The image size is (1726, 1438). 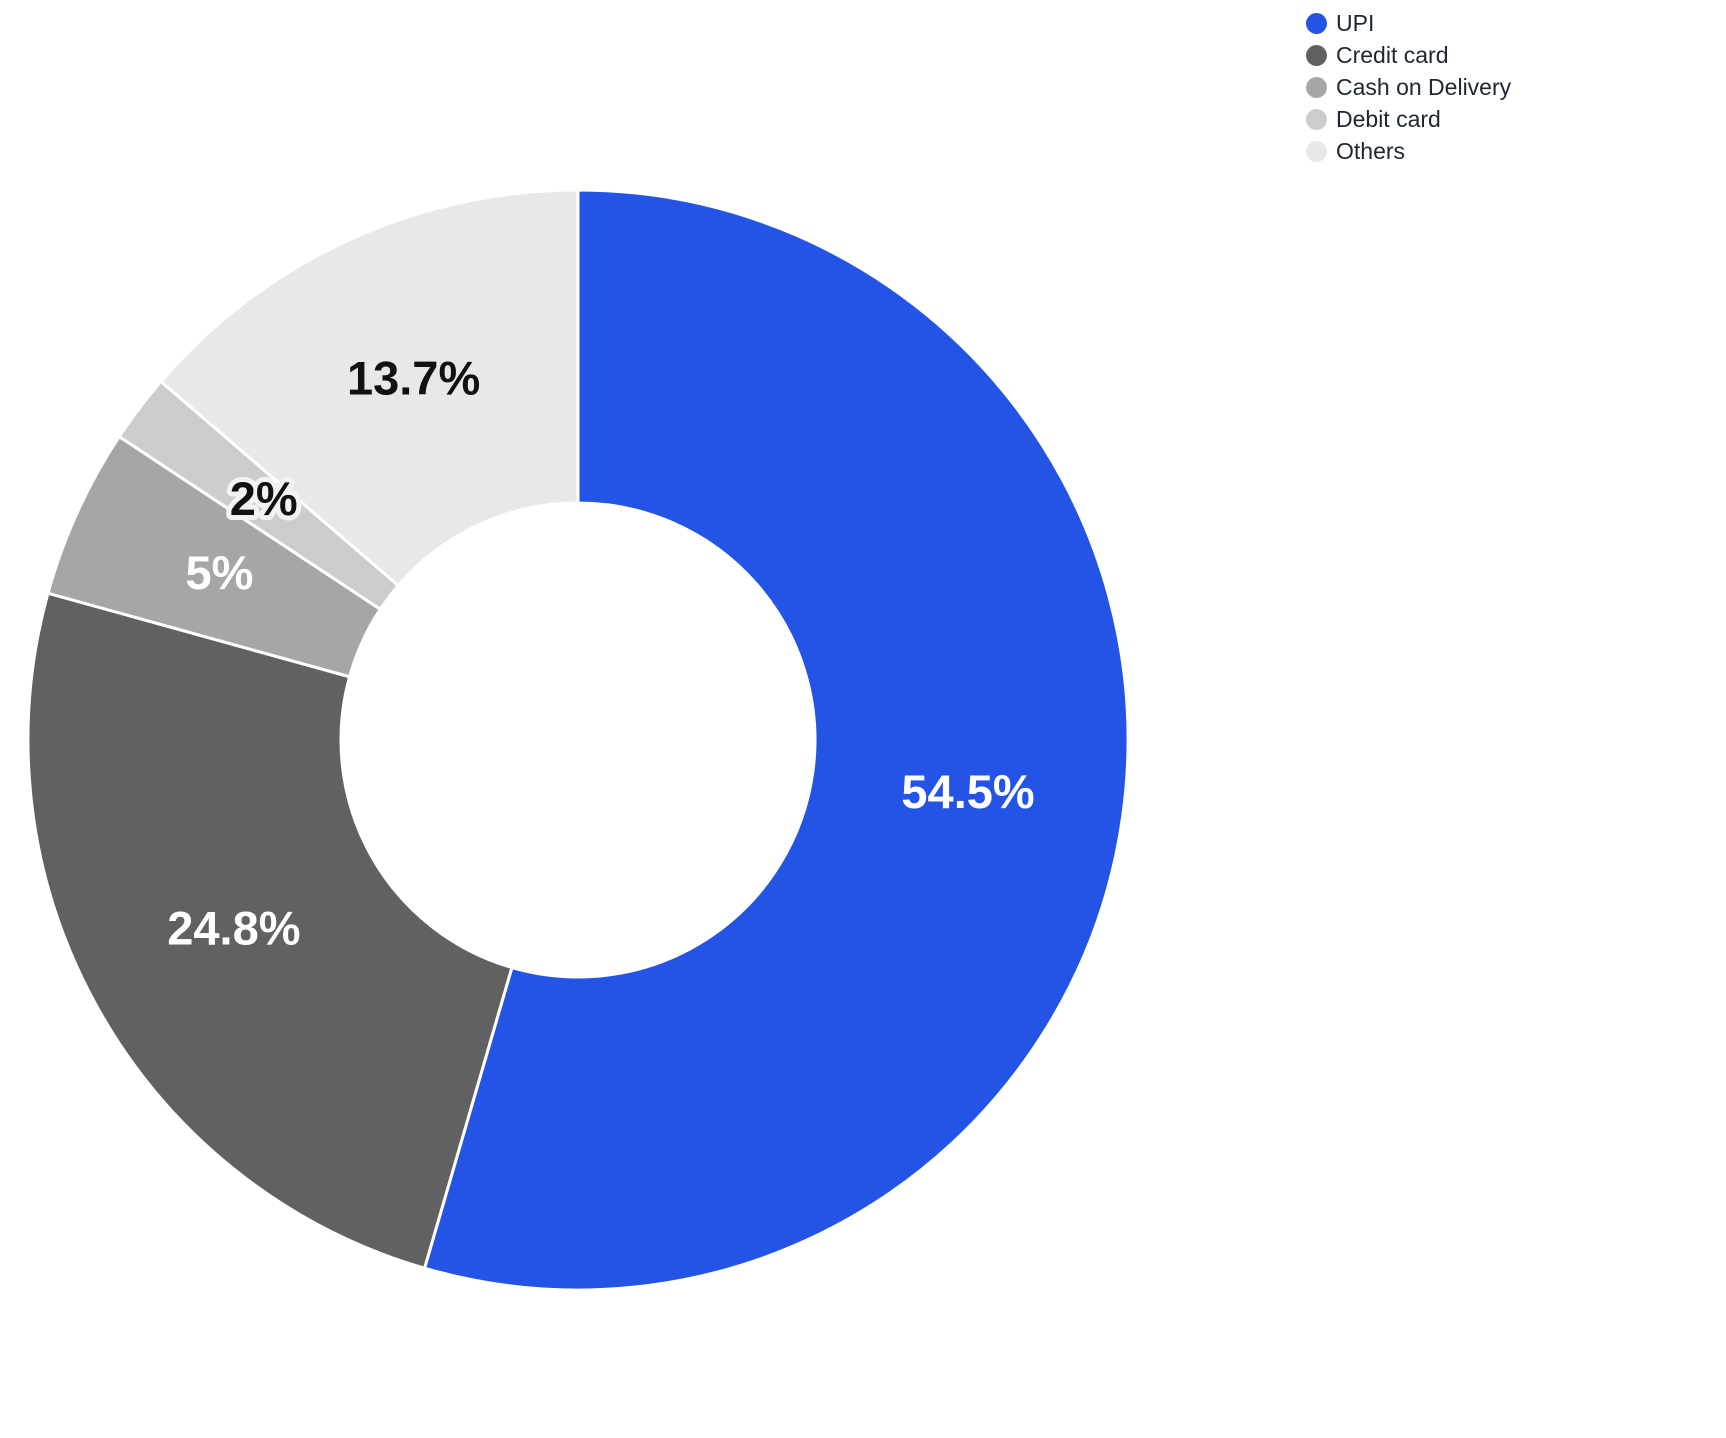 I want to click on pie-slice-credit-card, so click(x=270, y=930).